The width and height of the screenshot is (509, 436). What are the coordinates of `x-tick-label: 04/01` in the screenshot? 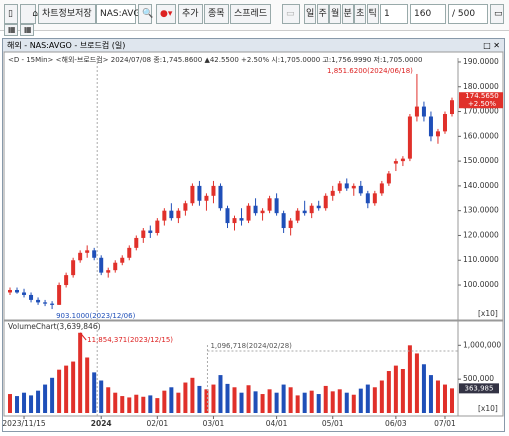 It's located at (277, 423).